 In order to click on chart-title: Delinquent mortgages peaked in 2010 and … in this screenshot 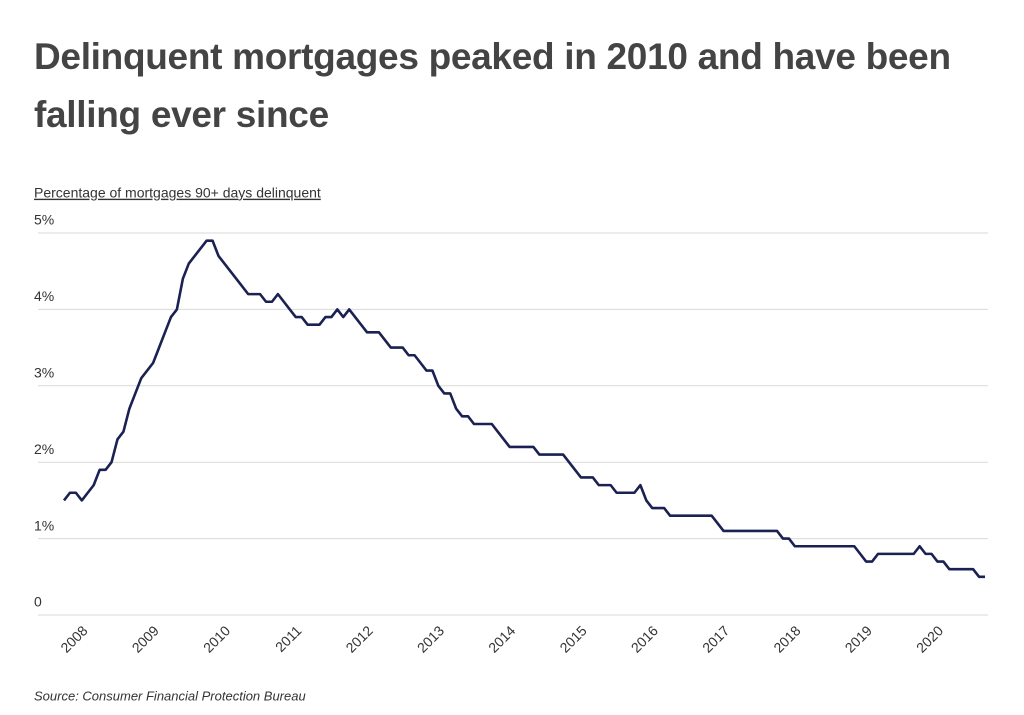, I will do `click(492, 85)`.